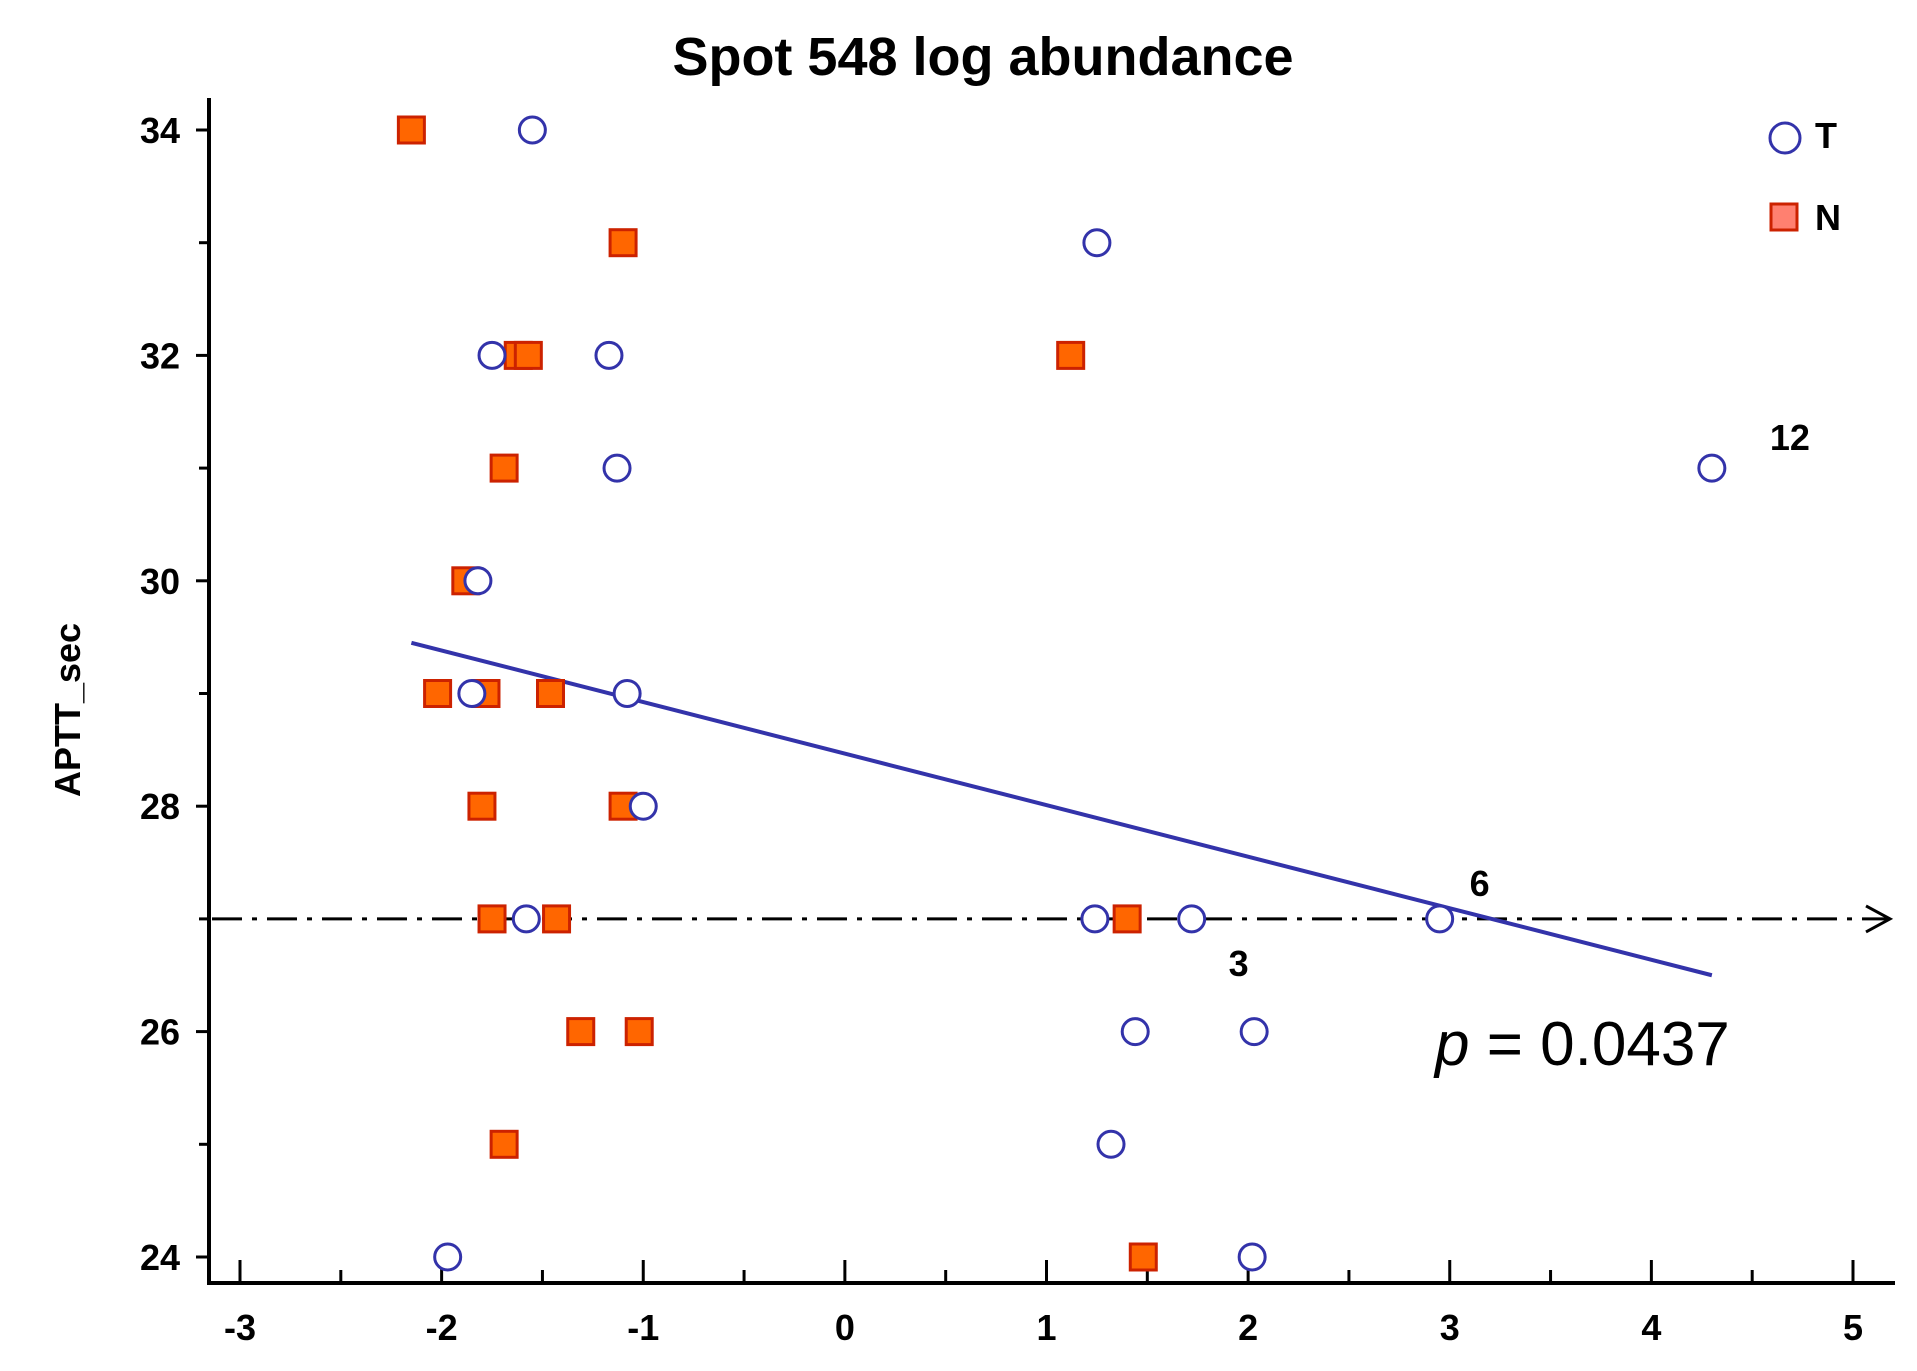 The height and width of the screenshot is (1371, 1917). Describe the element at coordinates (1043, 1304) in the screenshot. I see `x-ticks: -3 -2 -1 0 1 2 3 4 5` at that location.